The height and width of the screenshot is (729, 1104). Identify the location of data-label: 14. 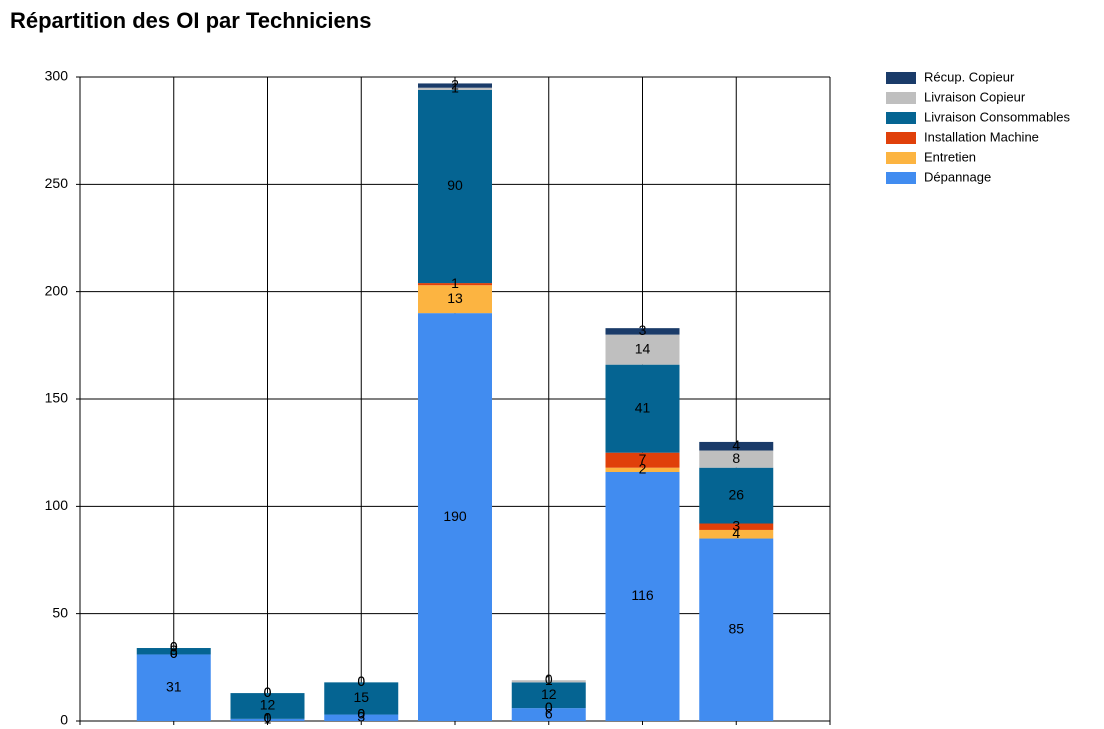
(643, 348).